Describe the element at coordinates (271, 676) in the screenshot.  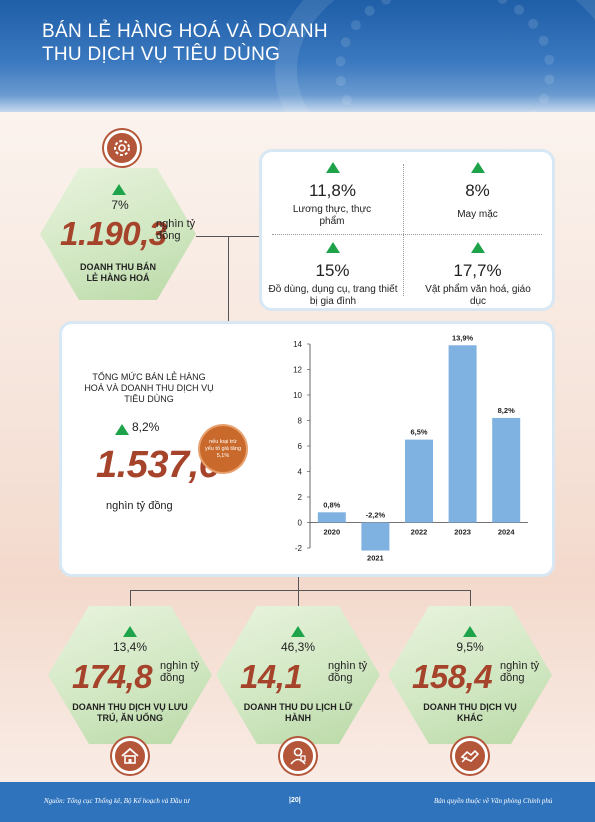
I see `service-value: 14,1` at that location.